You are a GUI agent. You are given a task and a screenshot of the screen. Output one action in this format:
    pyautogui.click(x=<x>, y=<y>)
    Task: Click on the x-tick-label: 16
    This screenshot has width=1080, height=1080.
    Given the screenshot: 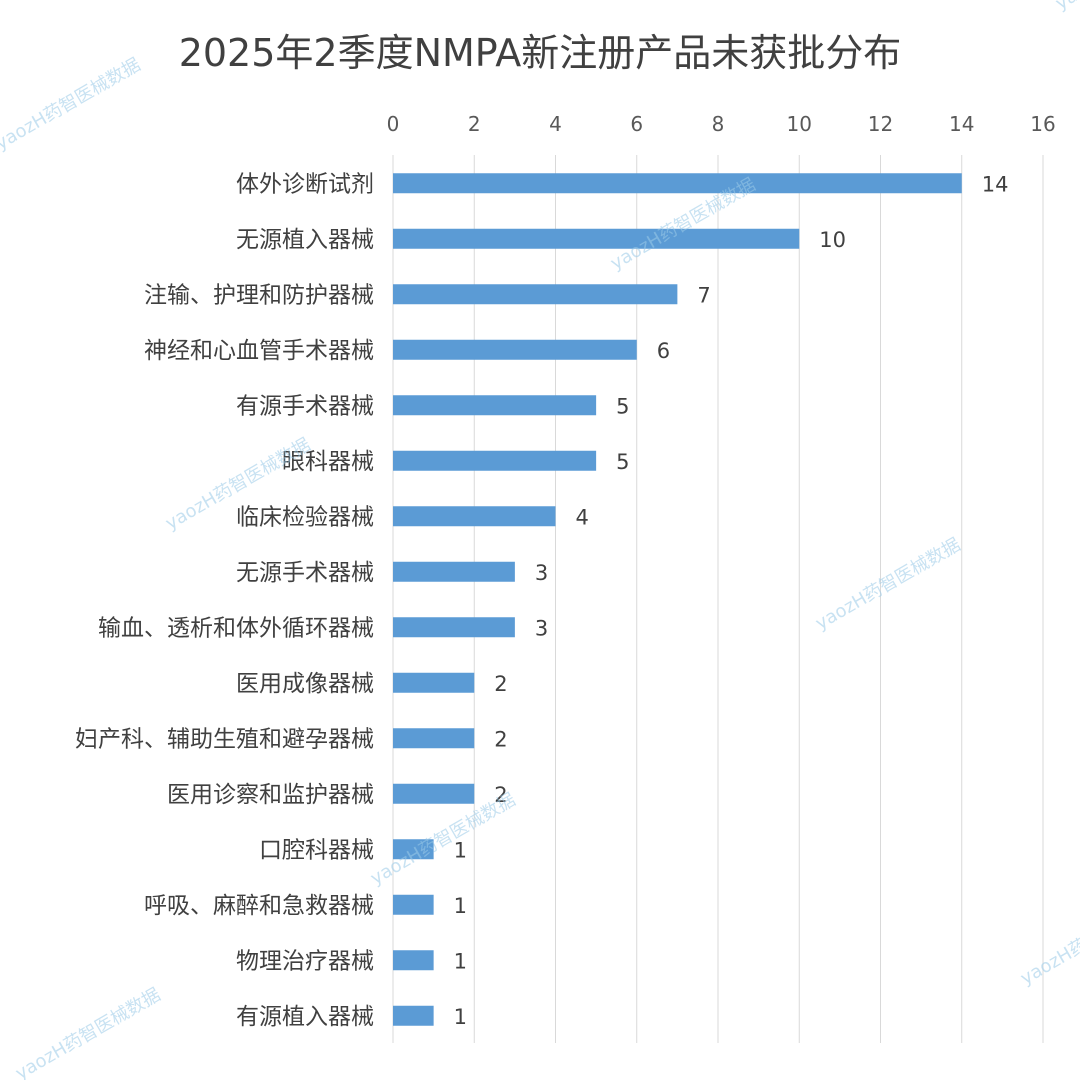 What is the action you would take?
    pyautogui.click(x=1042, y=124)
    